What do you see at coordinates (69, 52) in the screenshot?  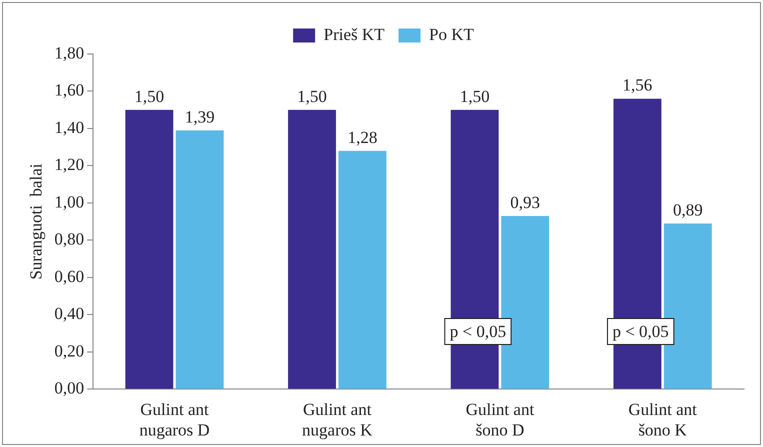 I see `y-tick-label: 1,80` at bounding box center [69, 52].